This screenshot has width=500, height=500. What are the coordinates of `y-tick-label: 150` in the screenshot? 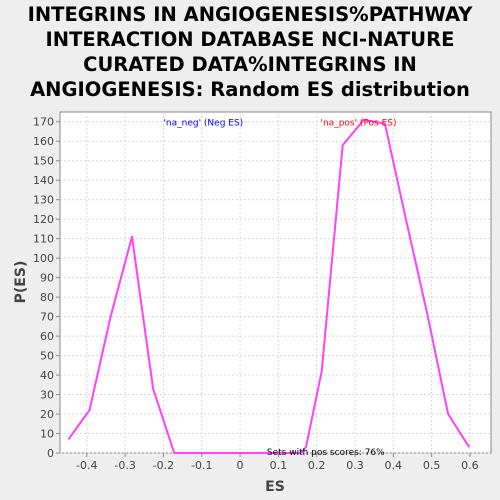 It's located at (43, 161).